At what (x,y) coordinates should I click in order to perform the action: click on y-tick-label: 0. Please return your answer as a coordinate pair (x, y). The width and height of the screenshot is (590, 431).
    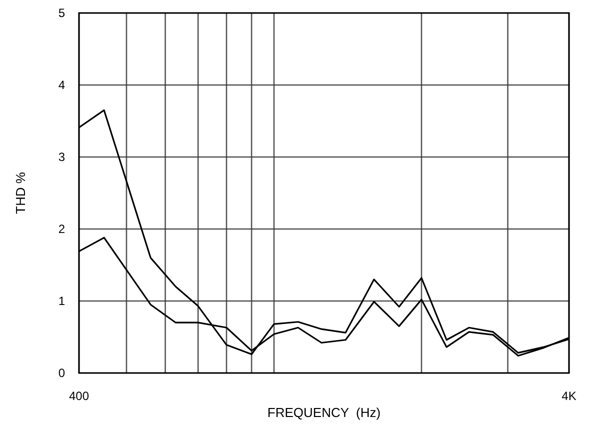
    Looking at the image, I should click on (62, 373).